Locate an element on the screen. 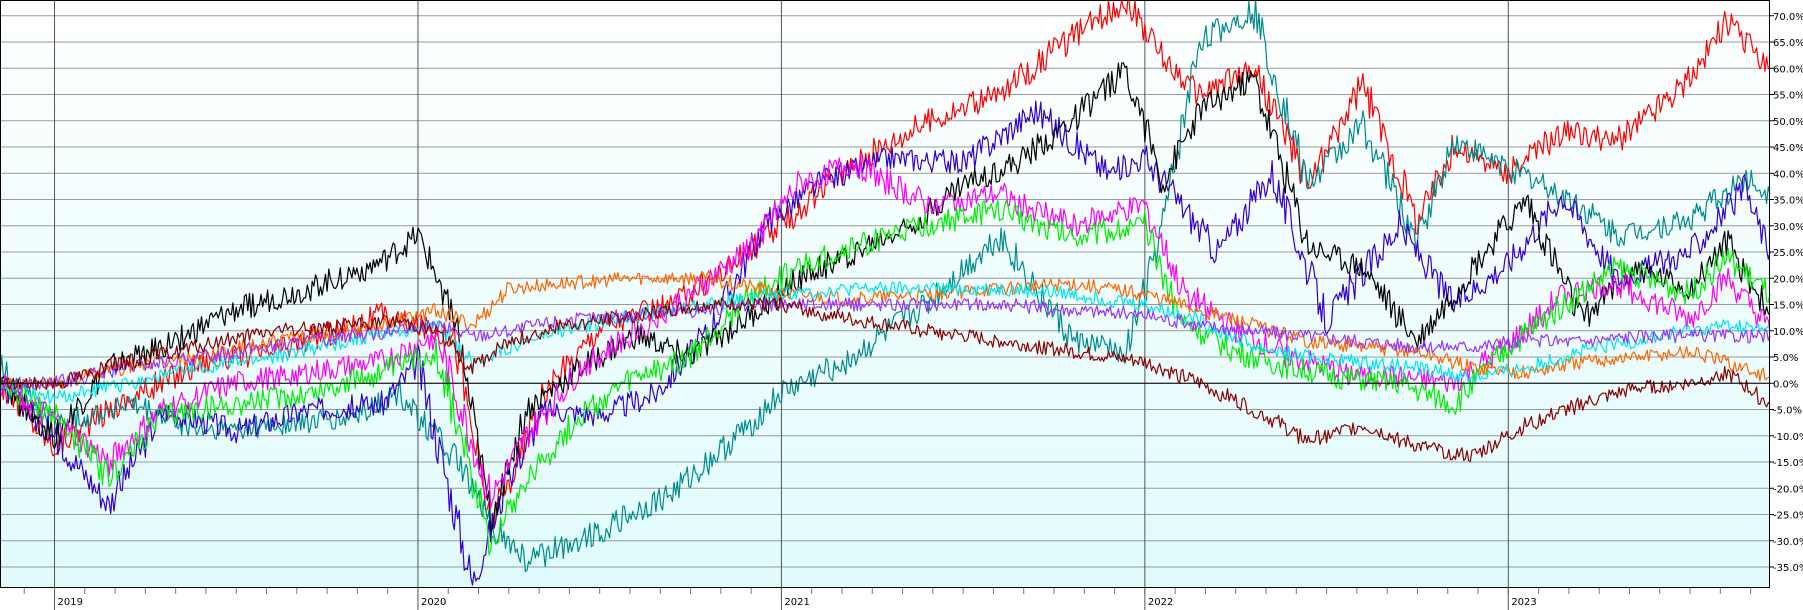 This screenshot has height=610, width=1803. y-tick-label: 10.0% is located at coordinates (1788, 332).